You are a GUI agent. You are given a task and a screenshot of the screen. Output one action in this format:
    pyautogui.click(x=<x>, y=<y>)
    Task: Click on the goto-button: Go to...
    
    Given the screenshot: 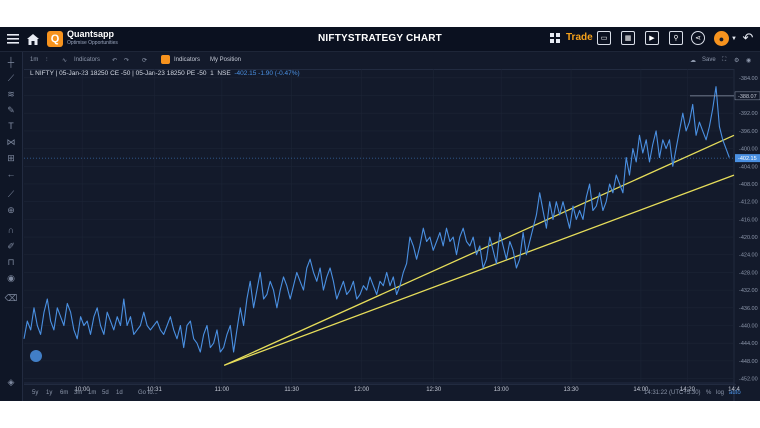 What is the action you would take?
    pyautogui.click(x=148, y=393)
    